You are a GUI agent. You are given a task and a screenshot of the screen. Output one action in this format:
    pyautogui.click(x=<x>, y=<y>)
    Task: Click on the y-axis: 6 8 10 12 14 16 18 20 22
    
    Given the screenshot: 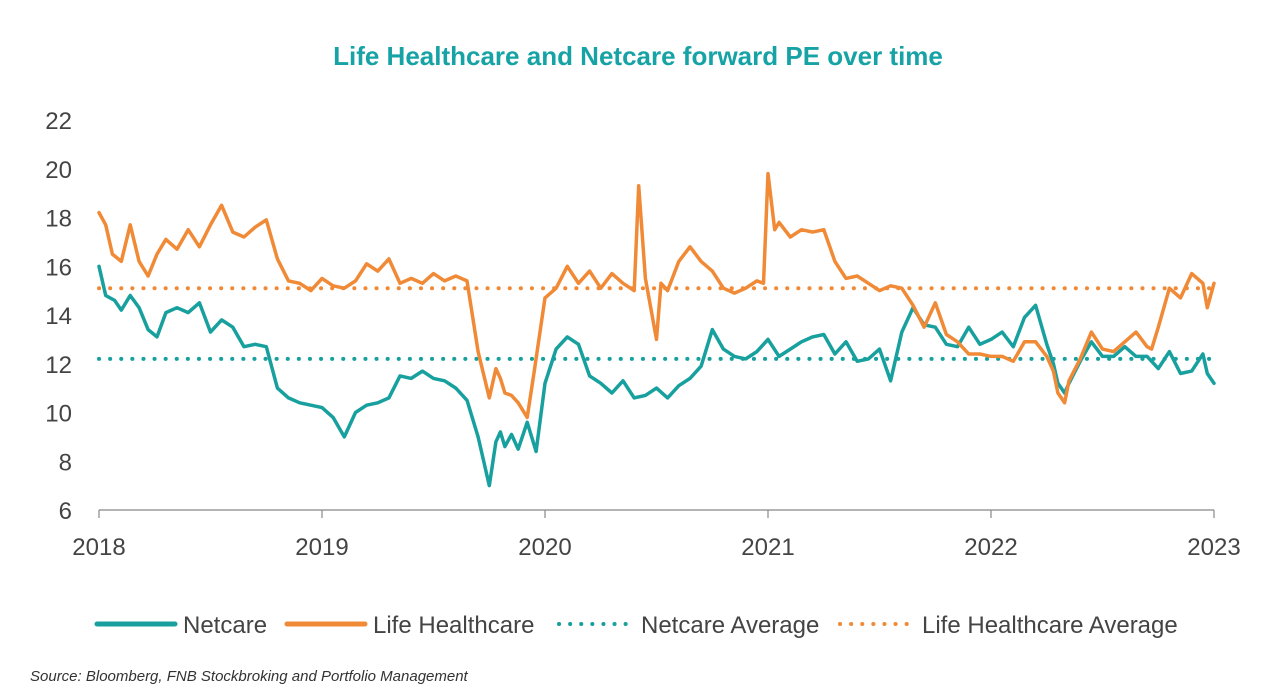 What is the action you would take?
    pyautogui.click(x=58, y=316)
    